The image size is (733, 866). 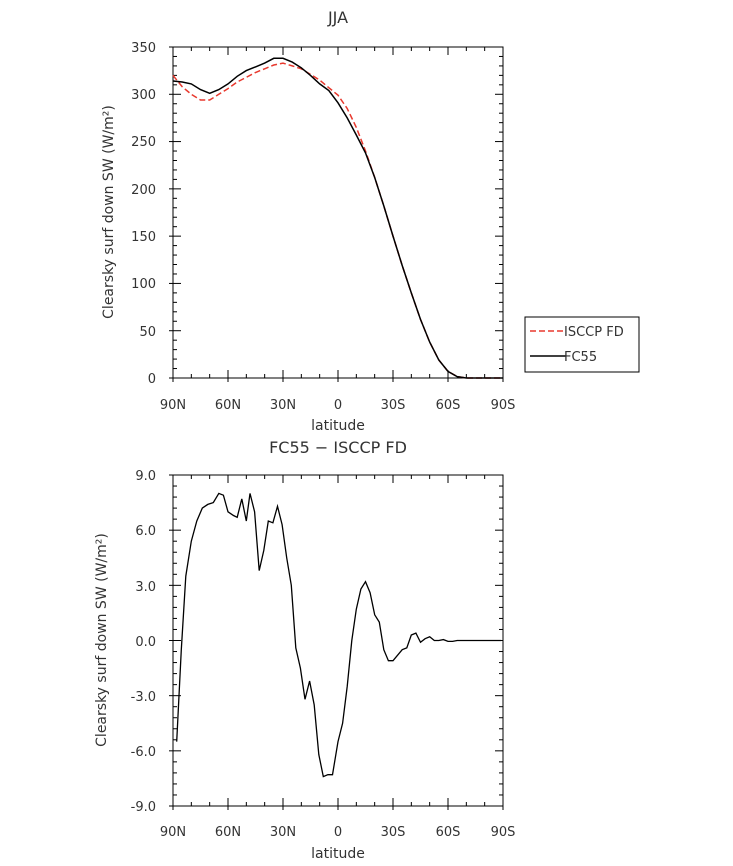 What do you see at coordinates (580, 357) in the screenshot?
I see `legend-label-fc55: FC55` at bounding box center [580, 357].